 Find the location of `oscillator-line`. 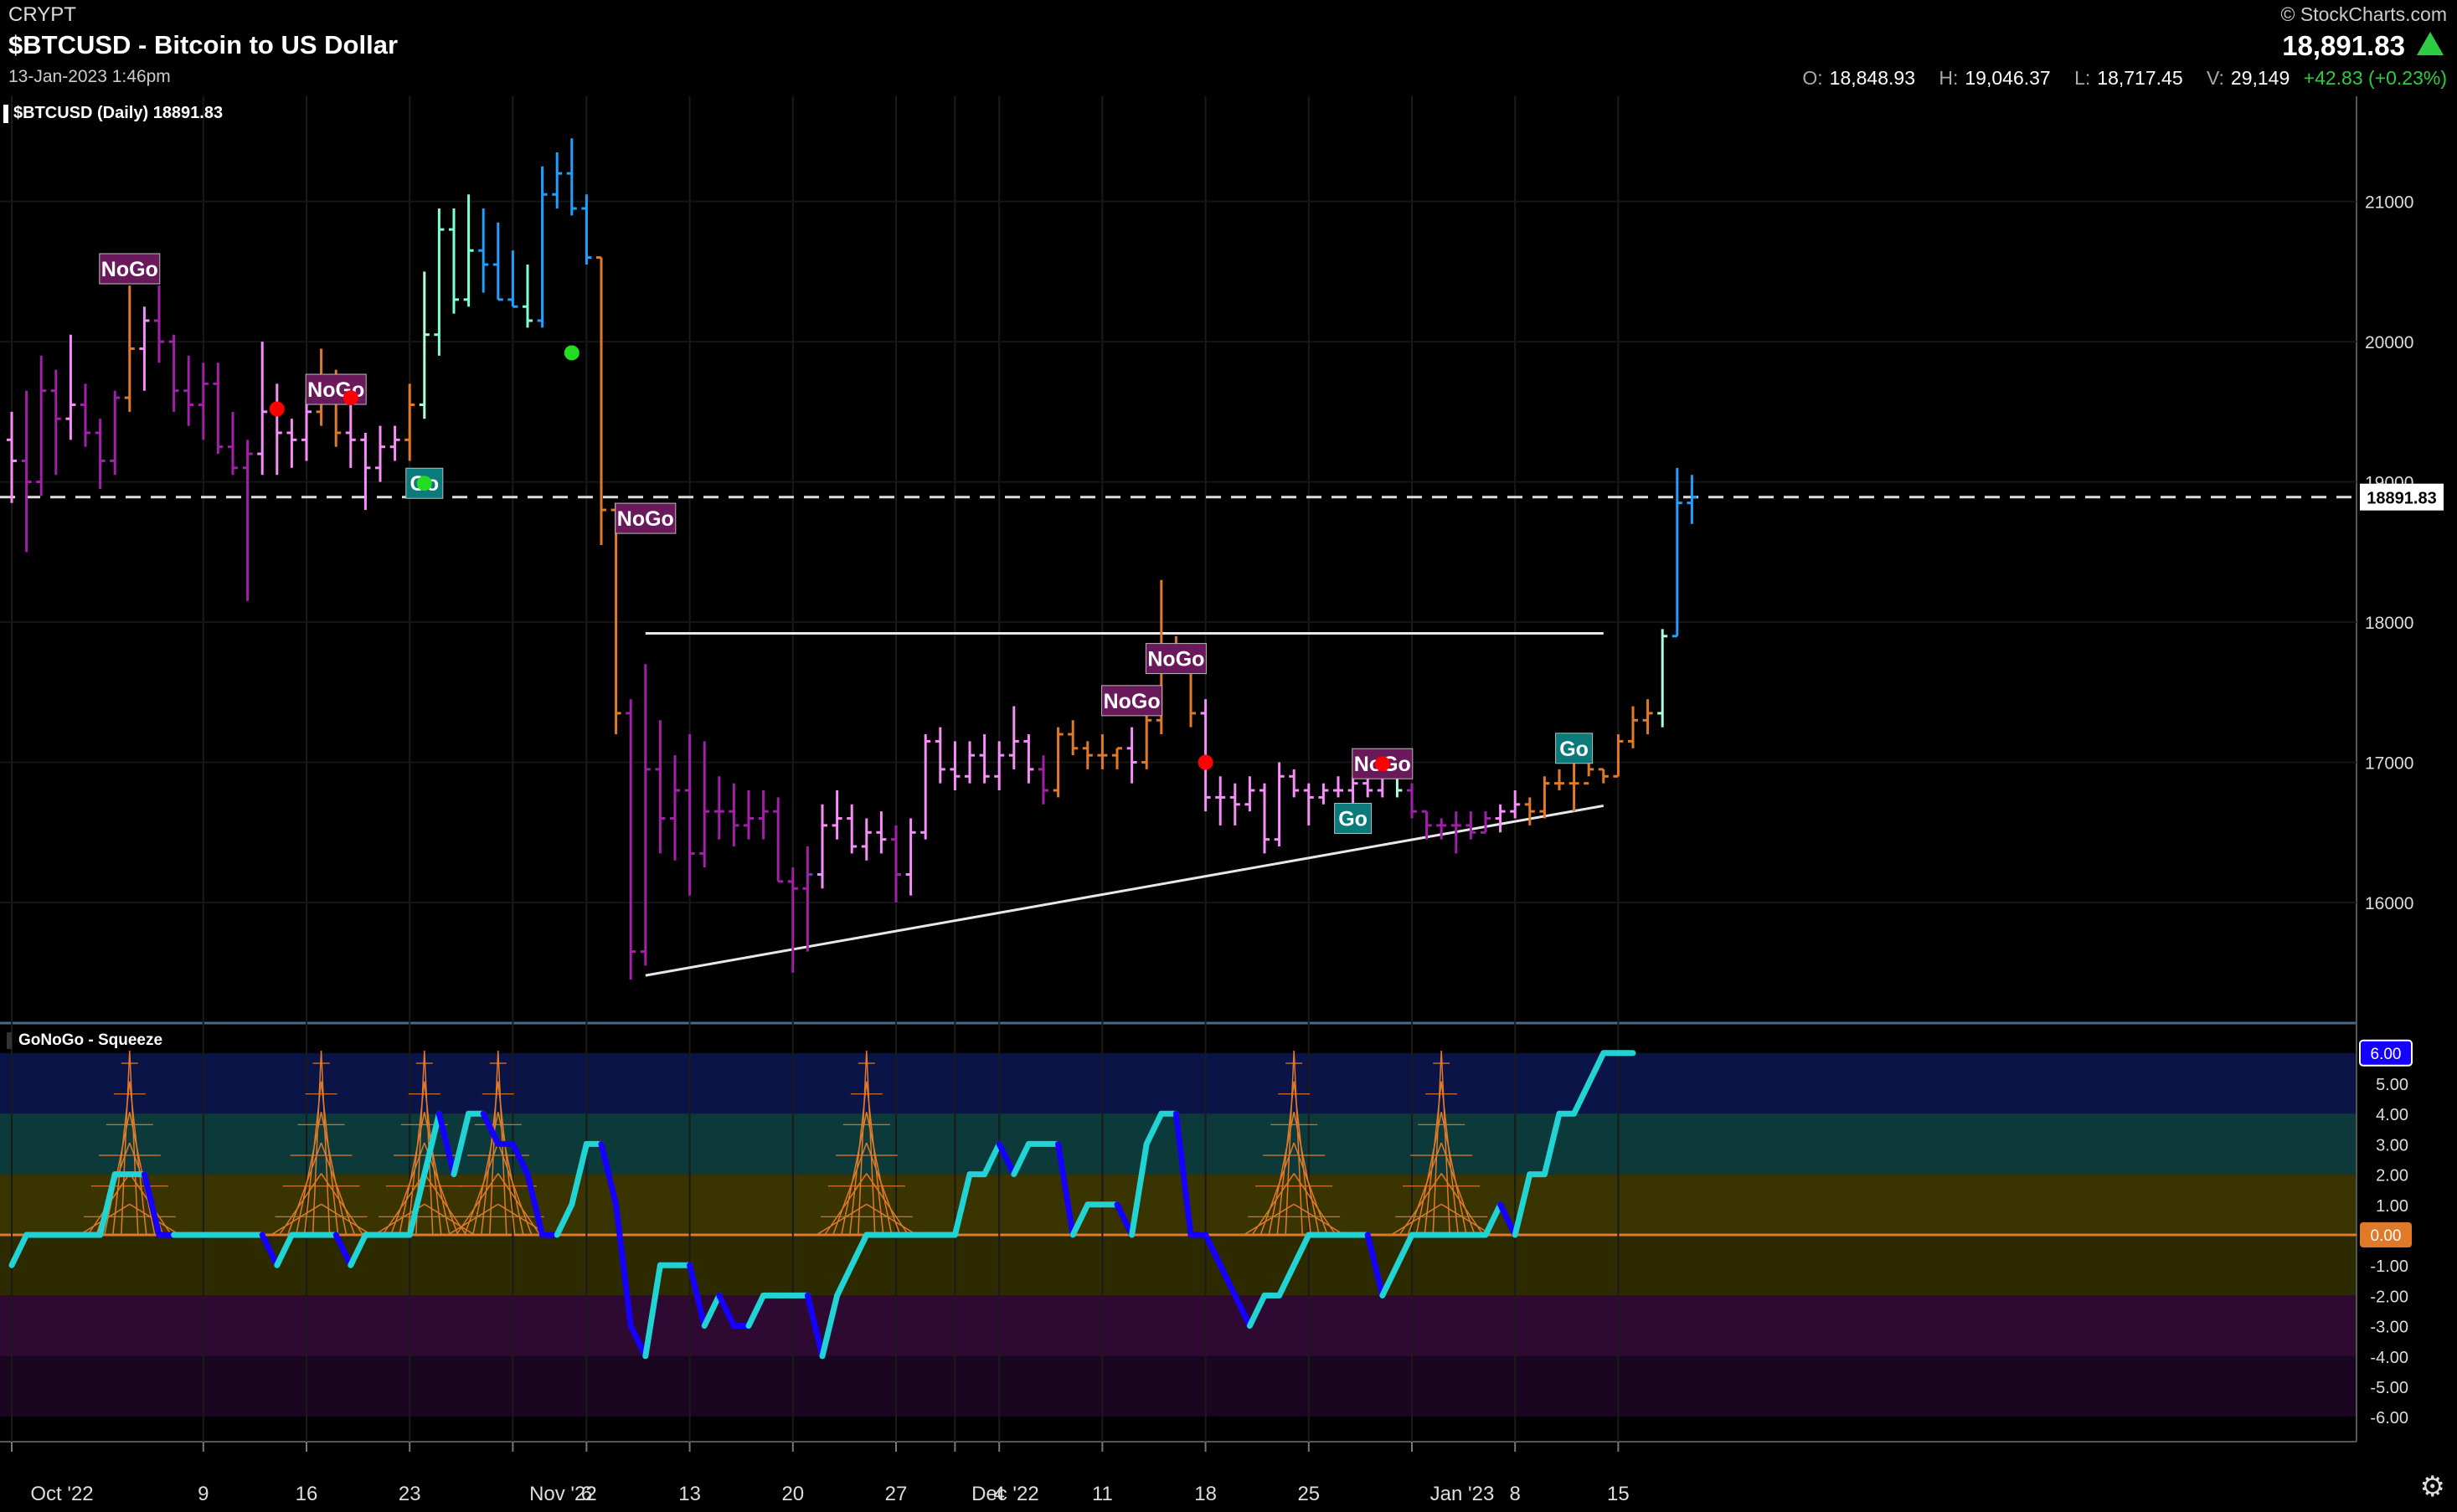

oscillator-line is located at coordinates (822, 1205).